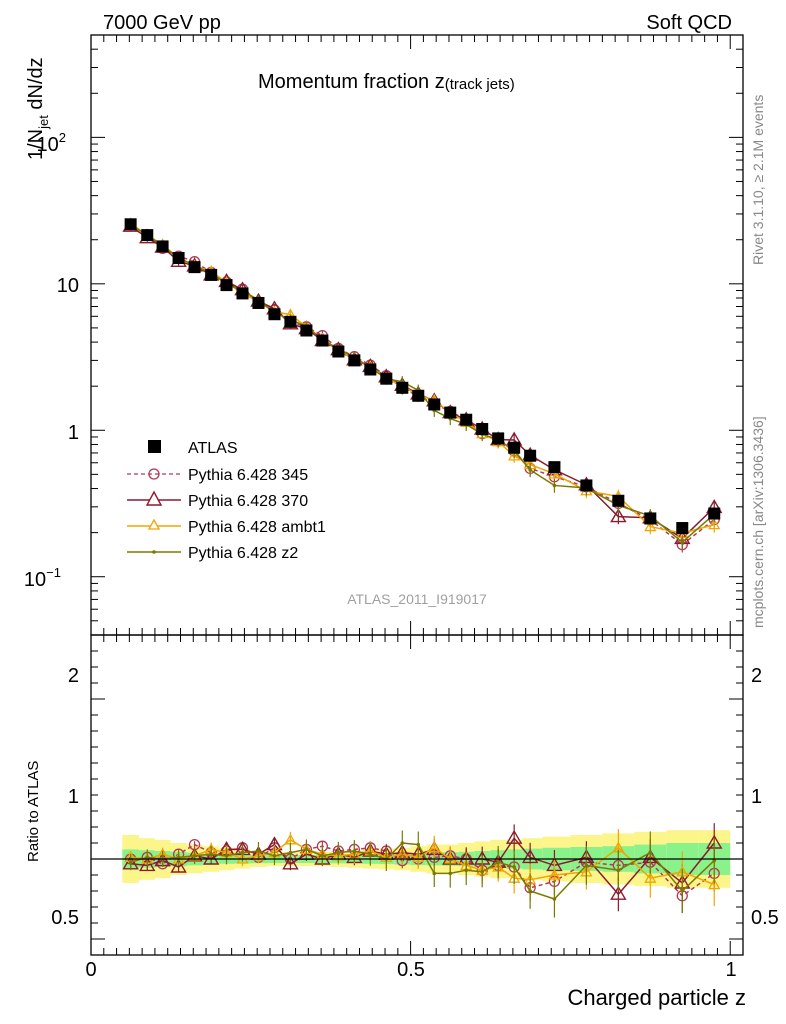 This screenshot has height=1024, width=786. What do you see at coordinates (213, 448) in the screenshot?
I see `legend-label-atlas: ATLAS` at bounding box center [213, 448].